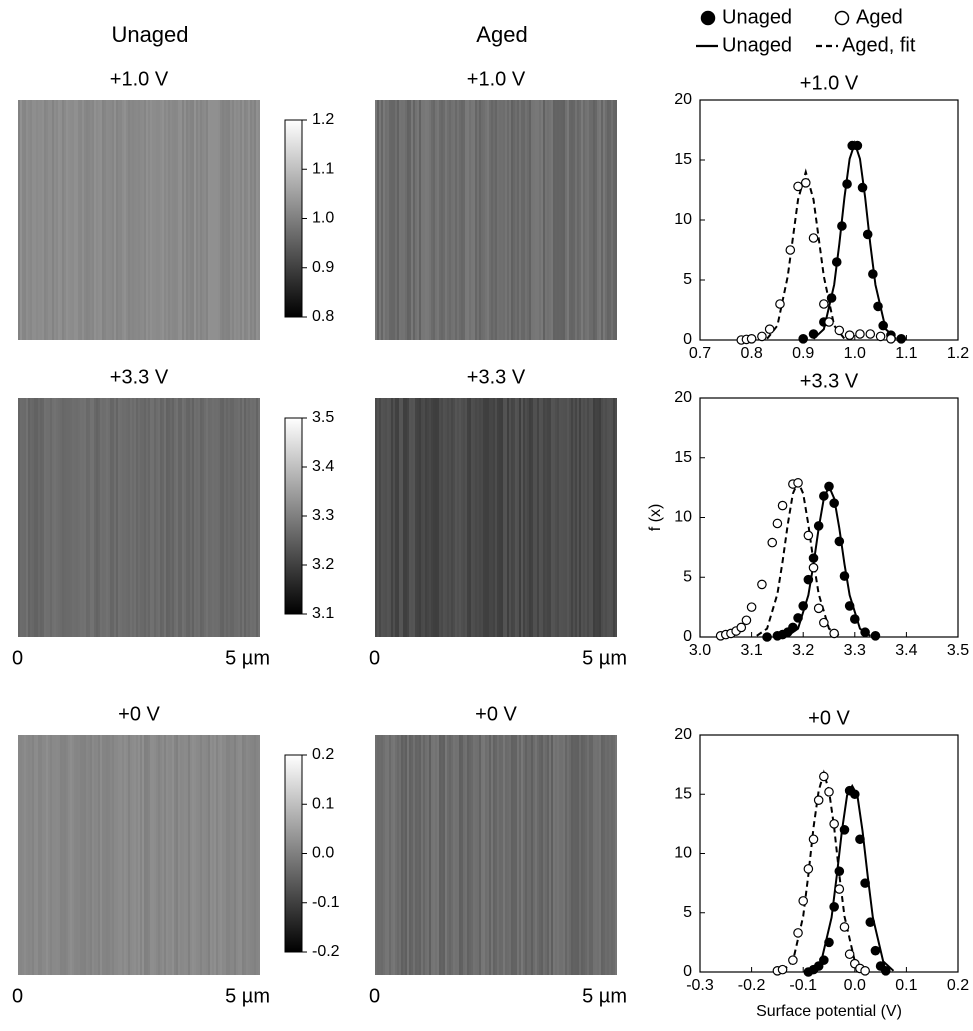 This screenshot has height=1031, width=973. I want to click on scale-label: 5 µm, so click(604, 996).